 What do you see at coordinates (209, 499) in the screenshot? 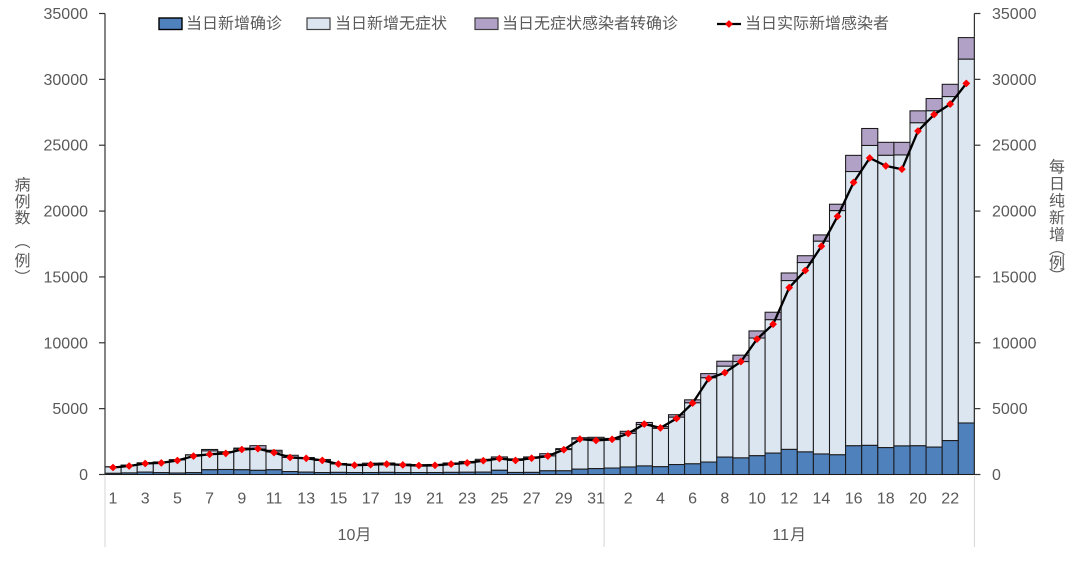
I see `svg-text: 7` at bounding box center [209, 499].